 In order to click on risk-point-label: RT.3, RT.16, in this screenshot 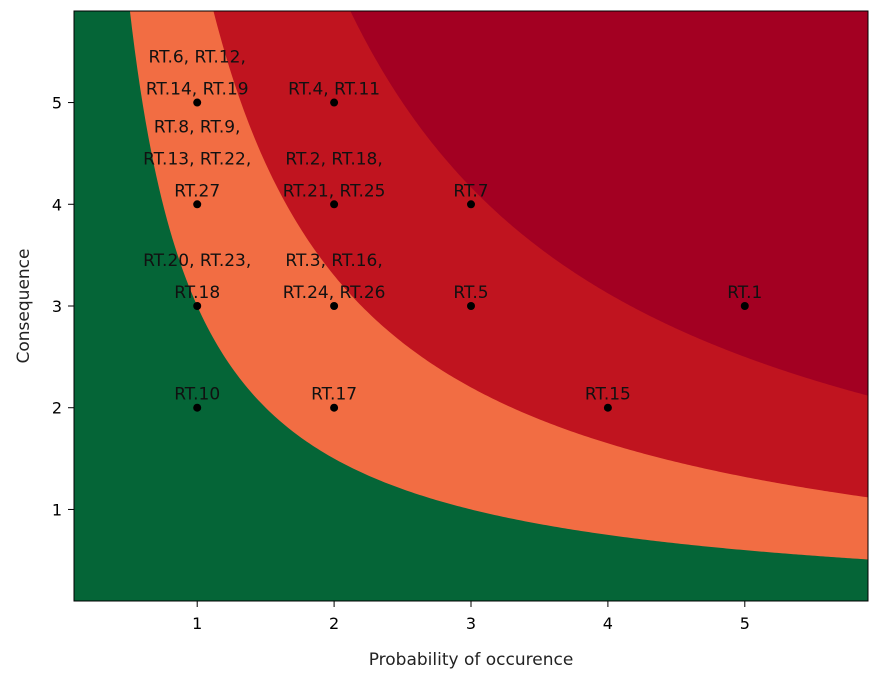, I will do `click(333, 261)`.